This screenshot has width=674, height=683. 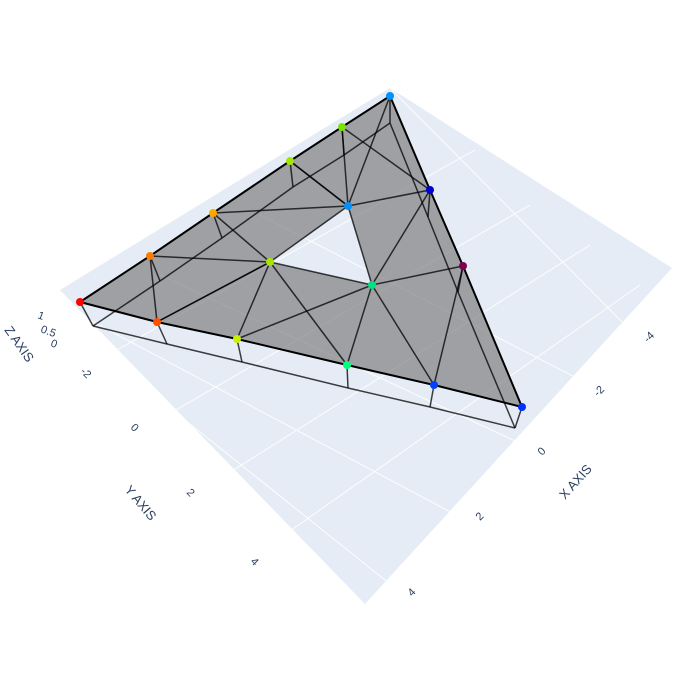 I want to click on z-axis-title: Z AXIS, so click(x=20, y=344).